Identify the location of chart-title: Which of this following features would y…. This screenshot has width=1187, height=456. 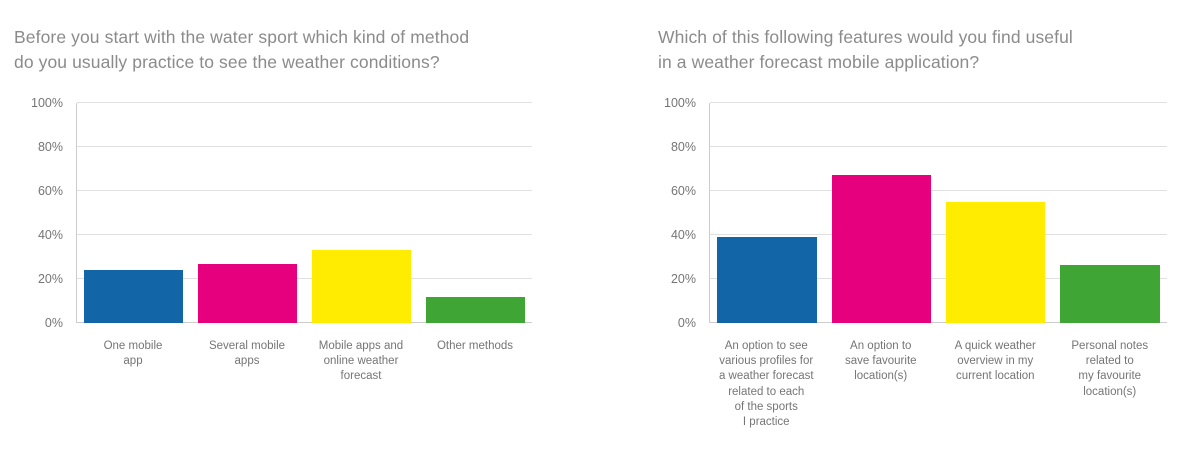
(865, 49).